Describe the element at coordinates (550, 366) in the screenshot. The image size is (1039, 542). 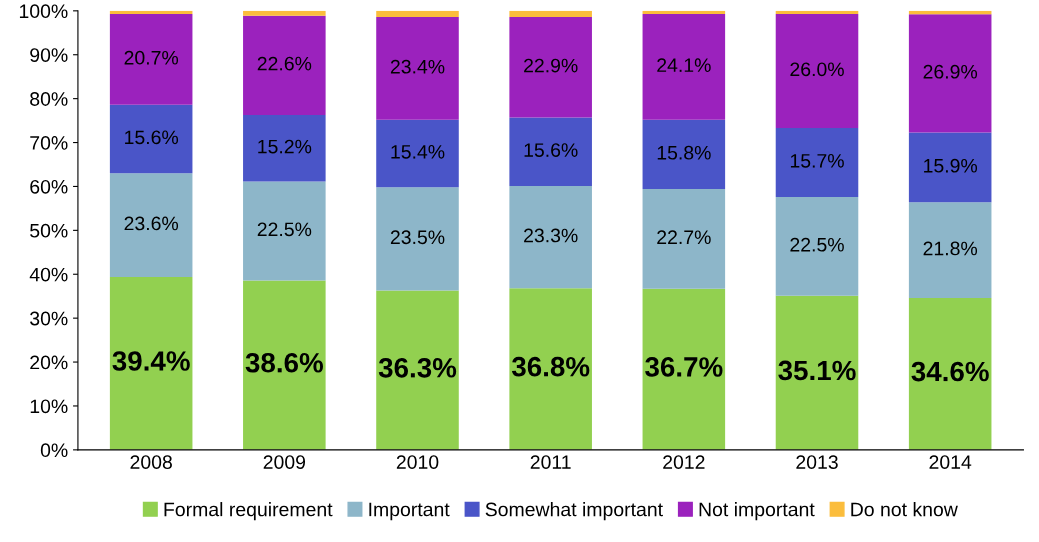
I see `data-label: 36.8%` at that location.